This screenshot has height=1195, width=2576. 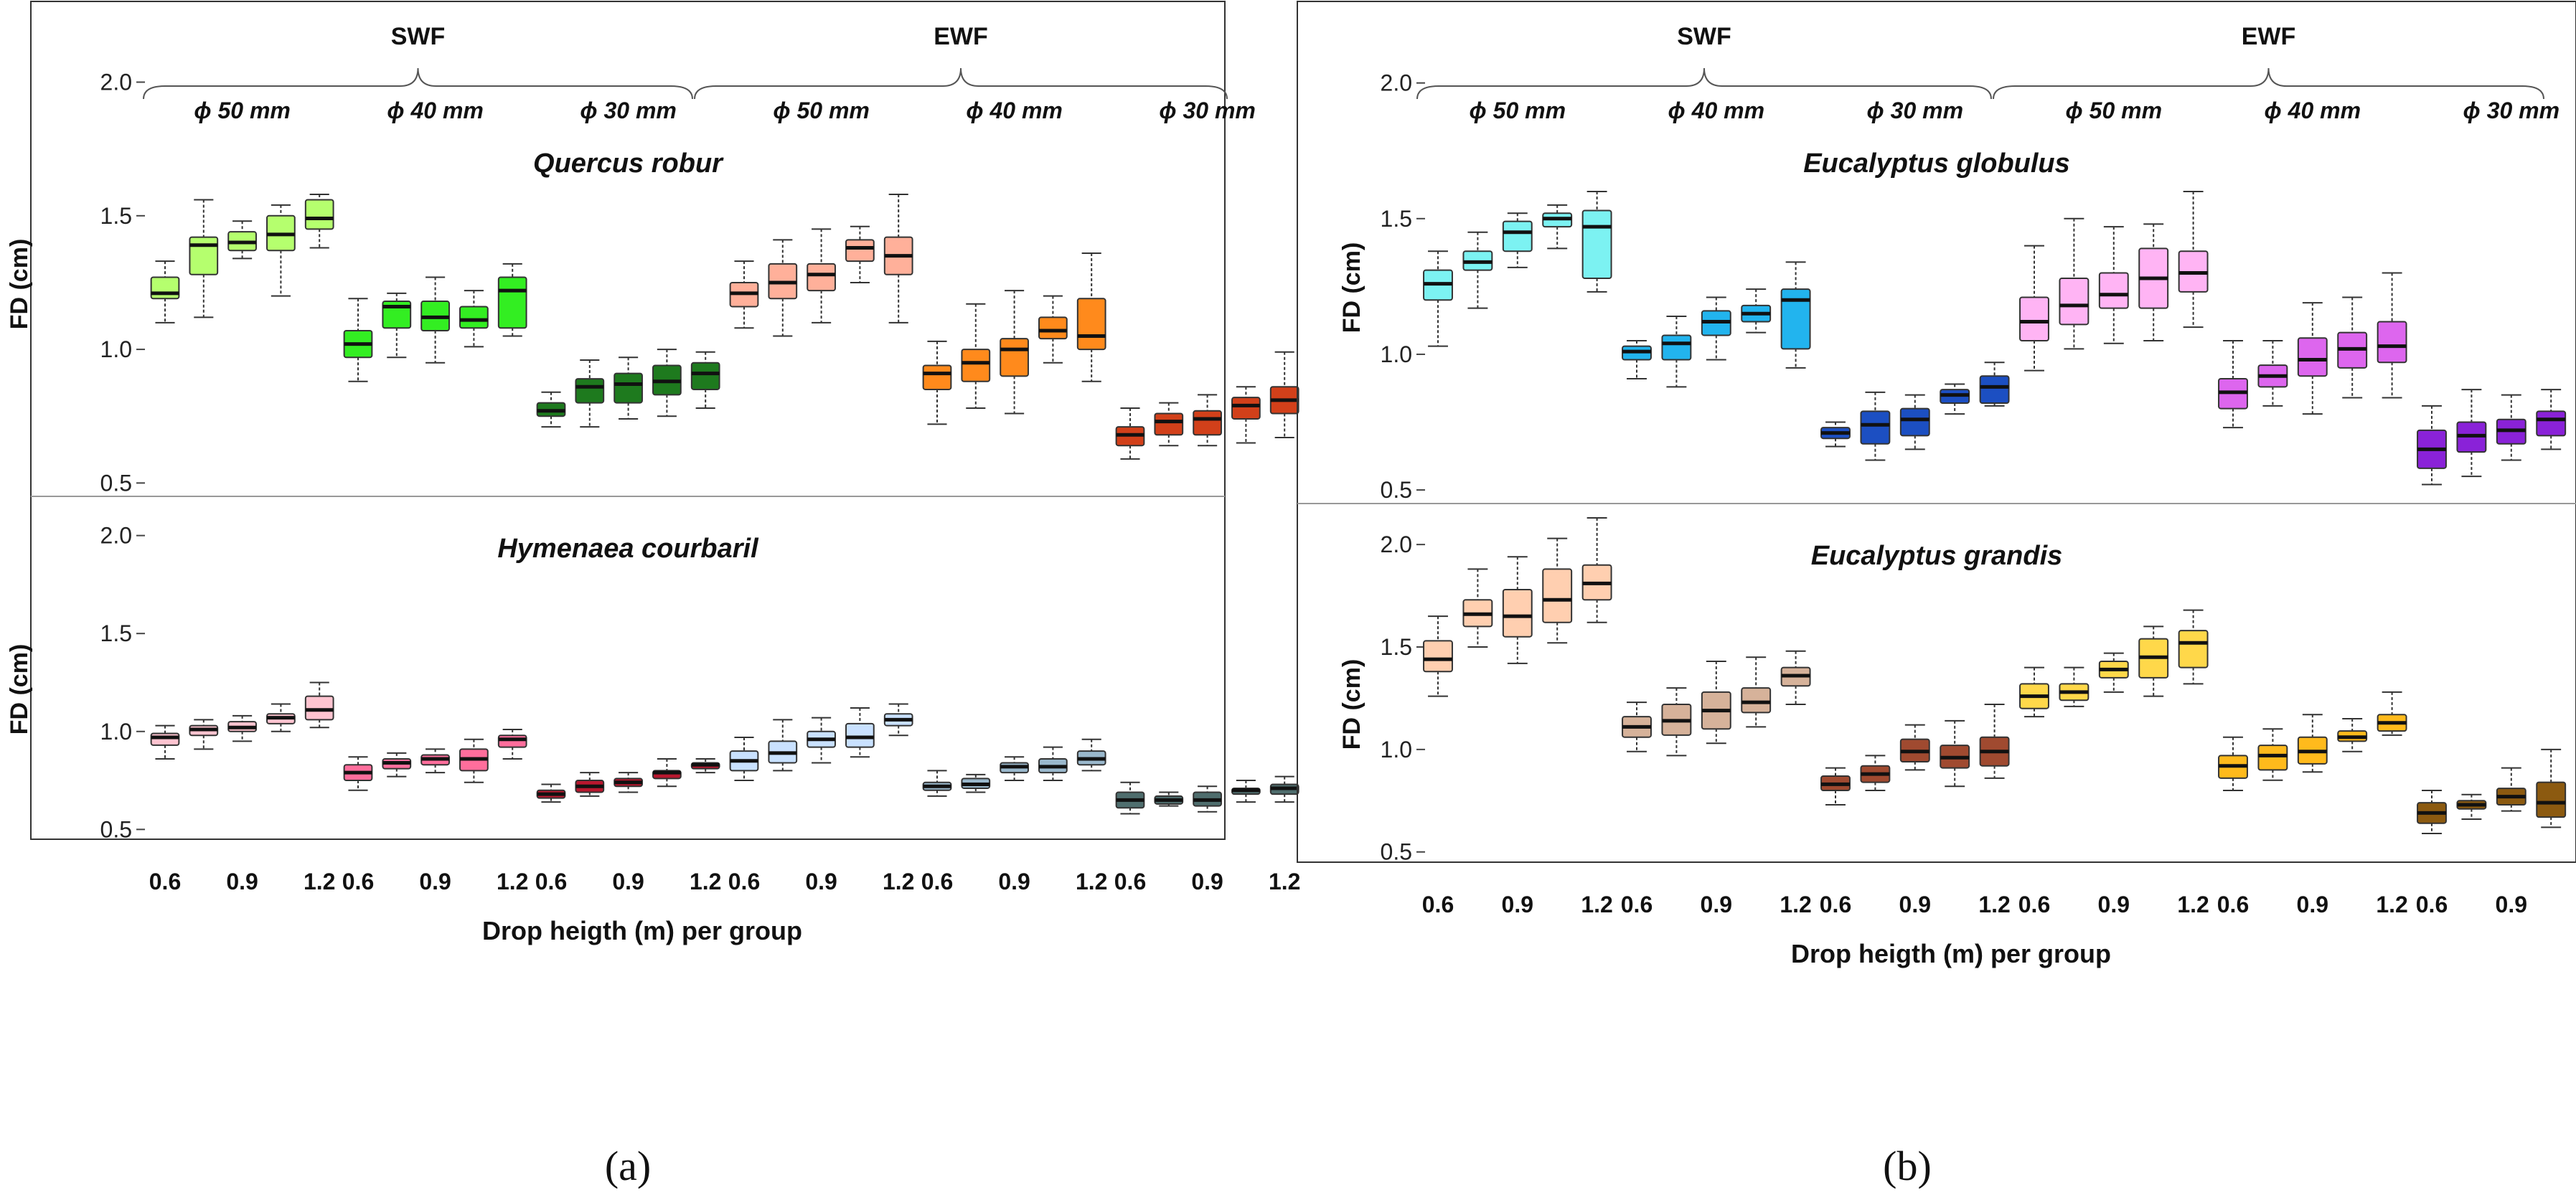 I want to click on species-title: Quercus robur, so click(x=628, y=163).